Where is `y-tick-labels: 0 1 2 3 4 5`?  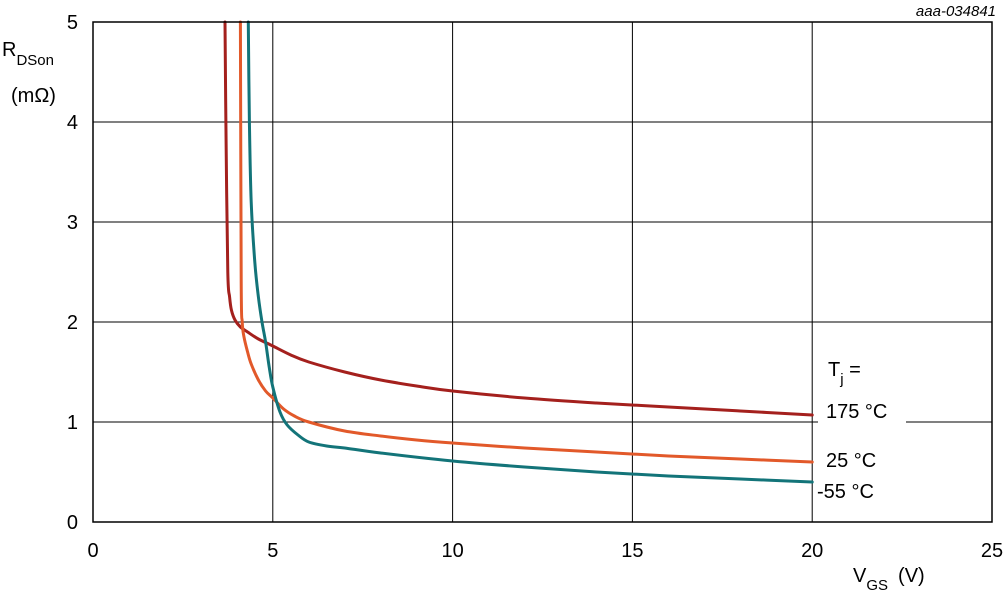
y-tick-labels: 0 1 2 3 4 5 is located at coordinates (72, 273).